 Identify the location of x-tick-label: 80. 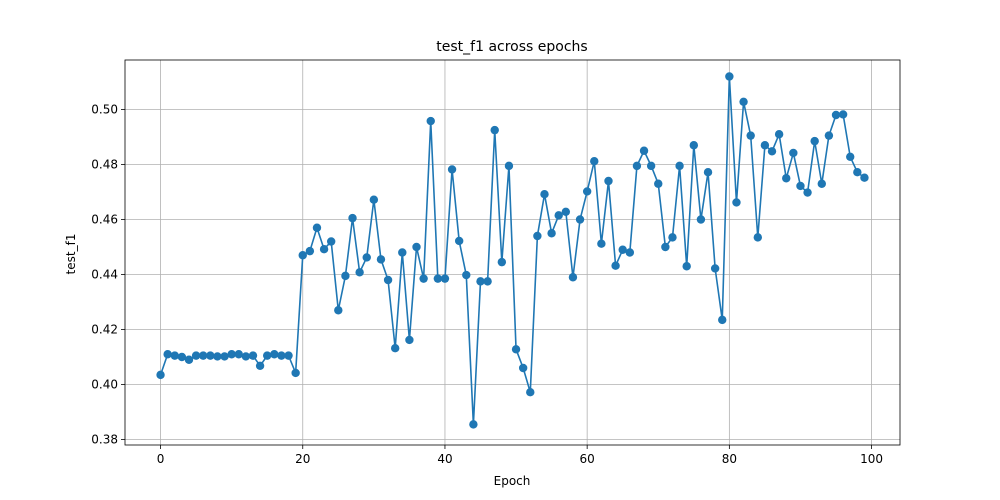
(729, 459).